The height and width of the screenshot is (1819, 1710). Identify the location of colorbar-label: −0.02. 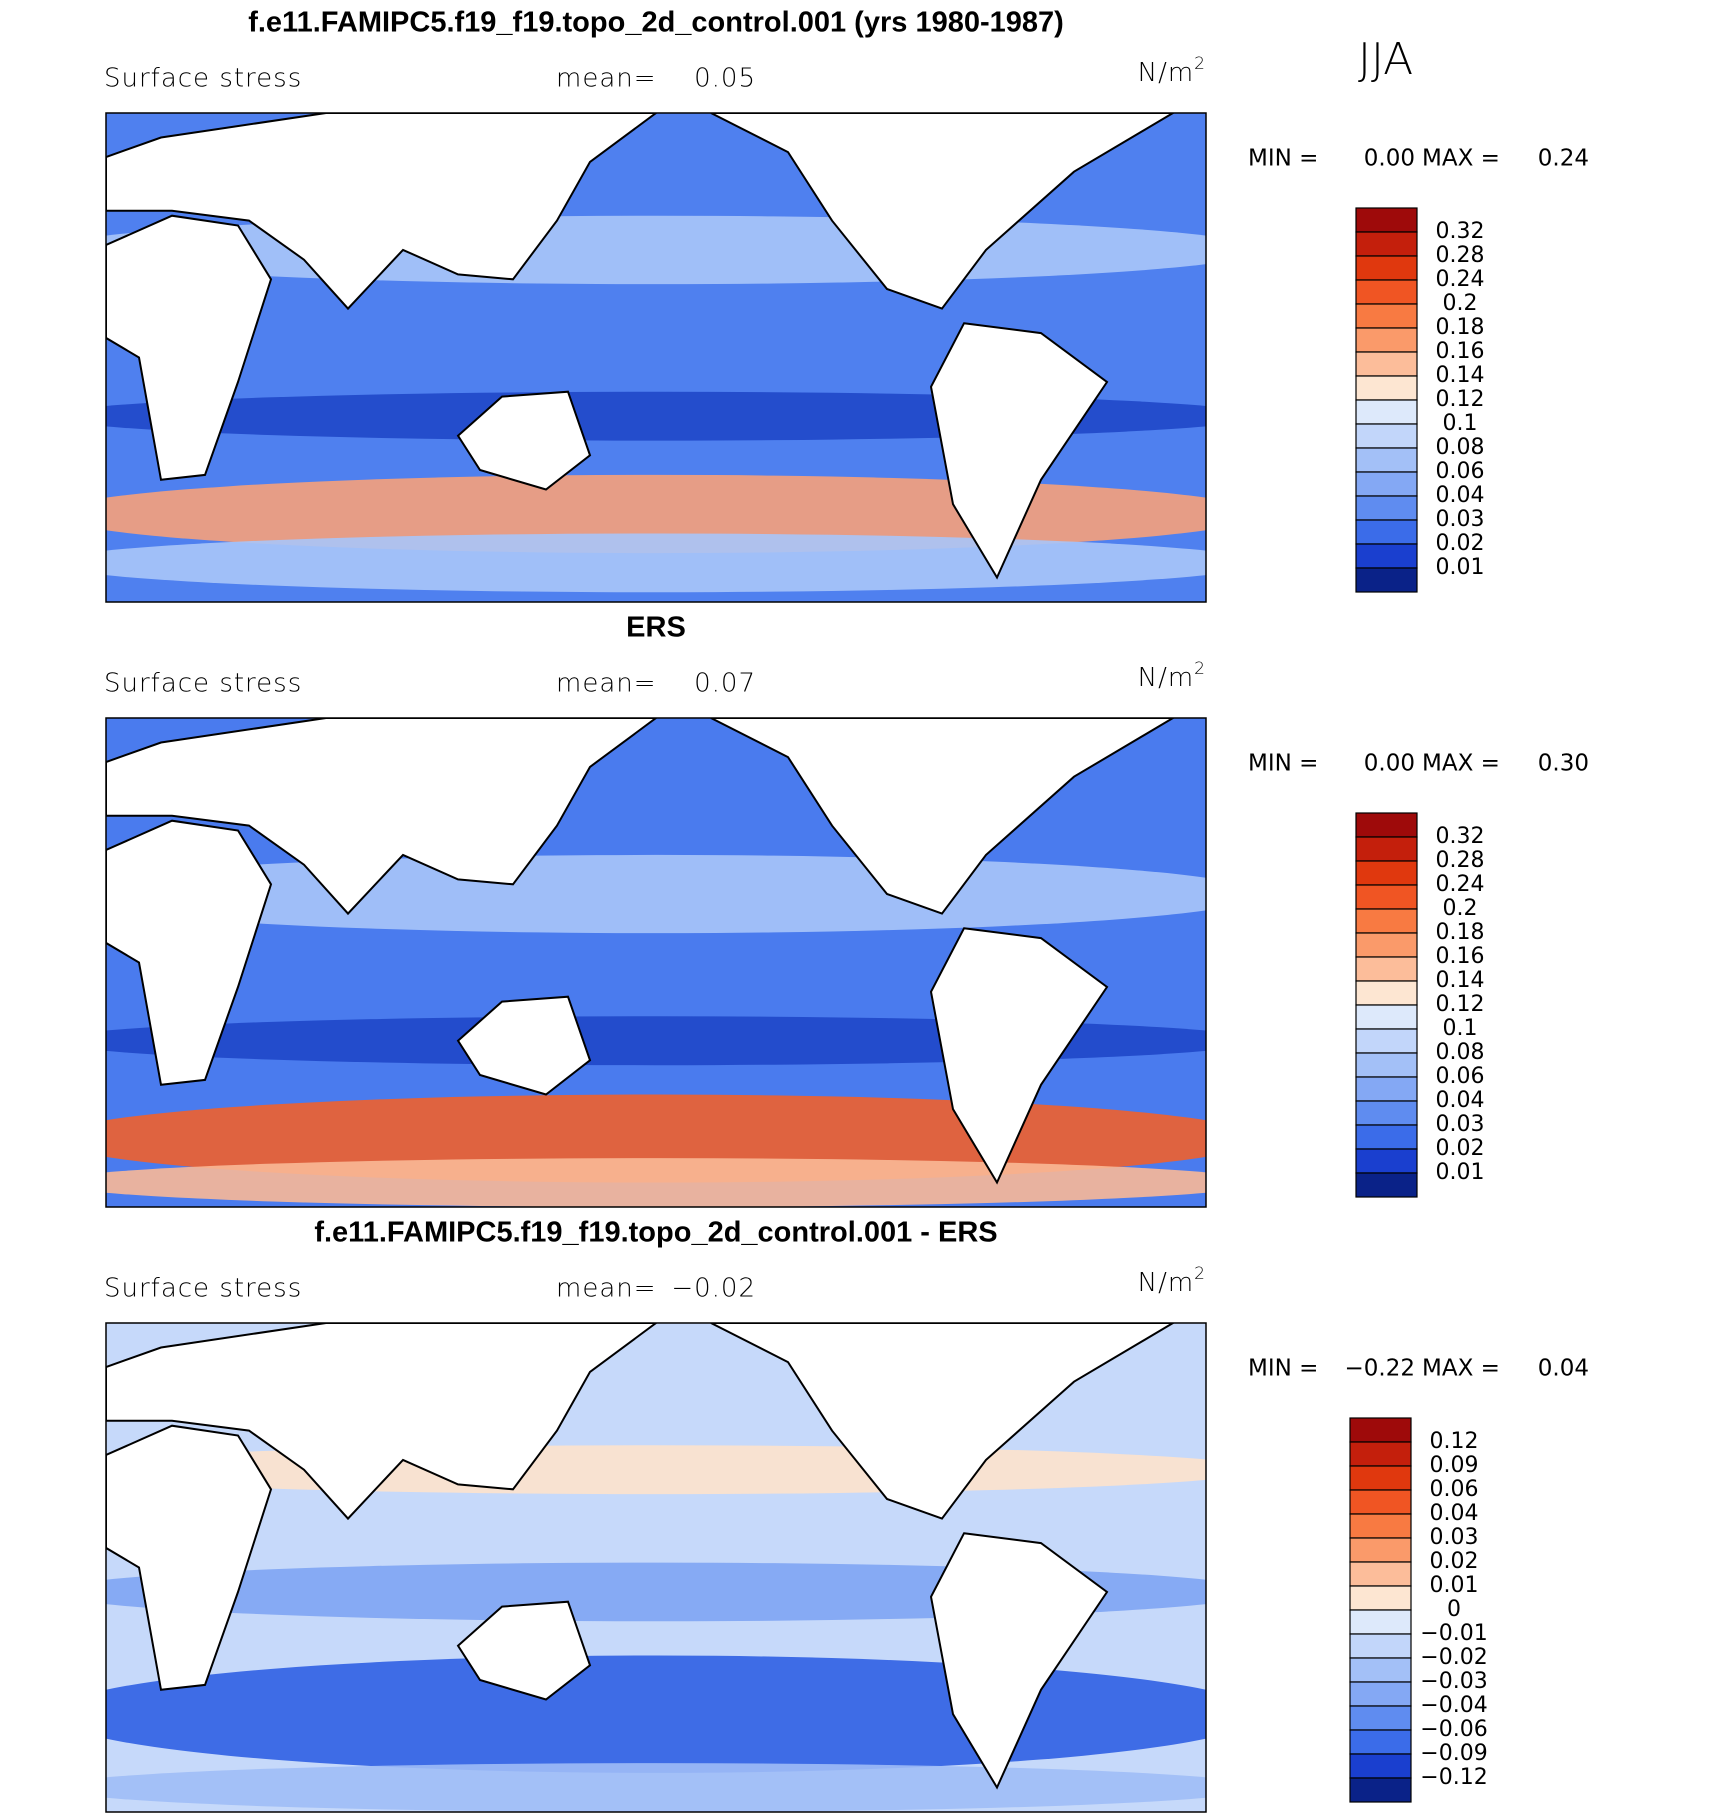
(1453, 1657).